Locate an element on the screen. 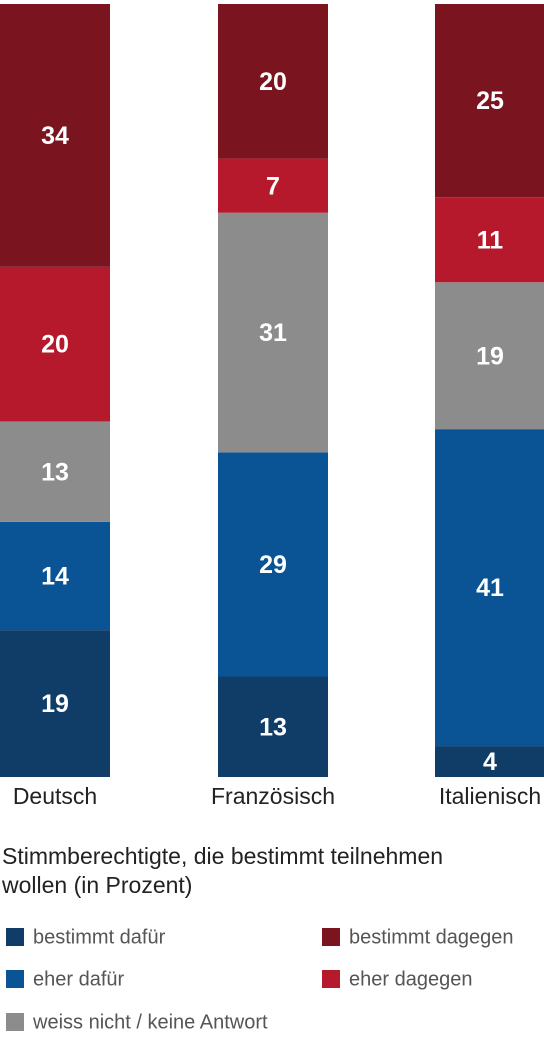 The image size is (544, 1044). value-label: 31 is located at coordinates (273, 333).